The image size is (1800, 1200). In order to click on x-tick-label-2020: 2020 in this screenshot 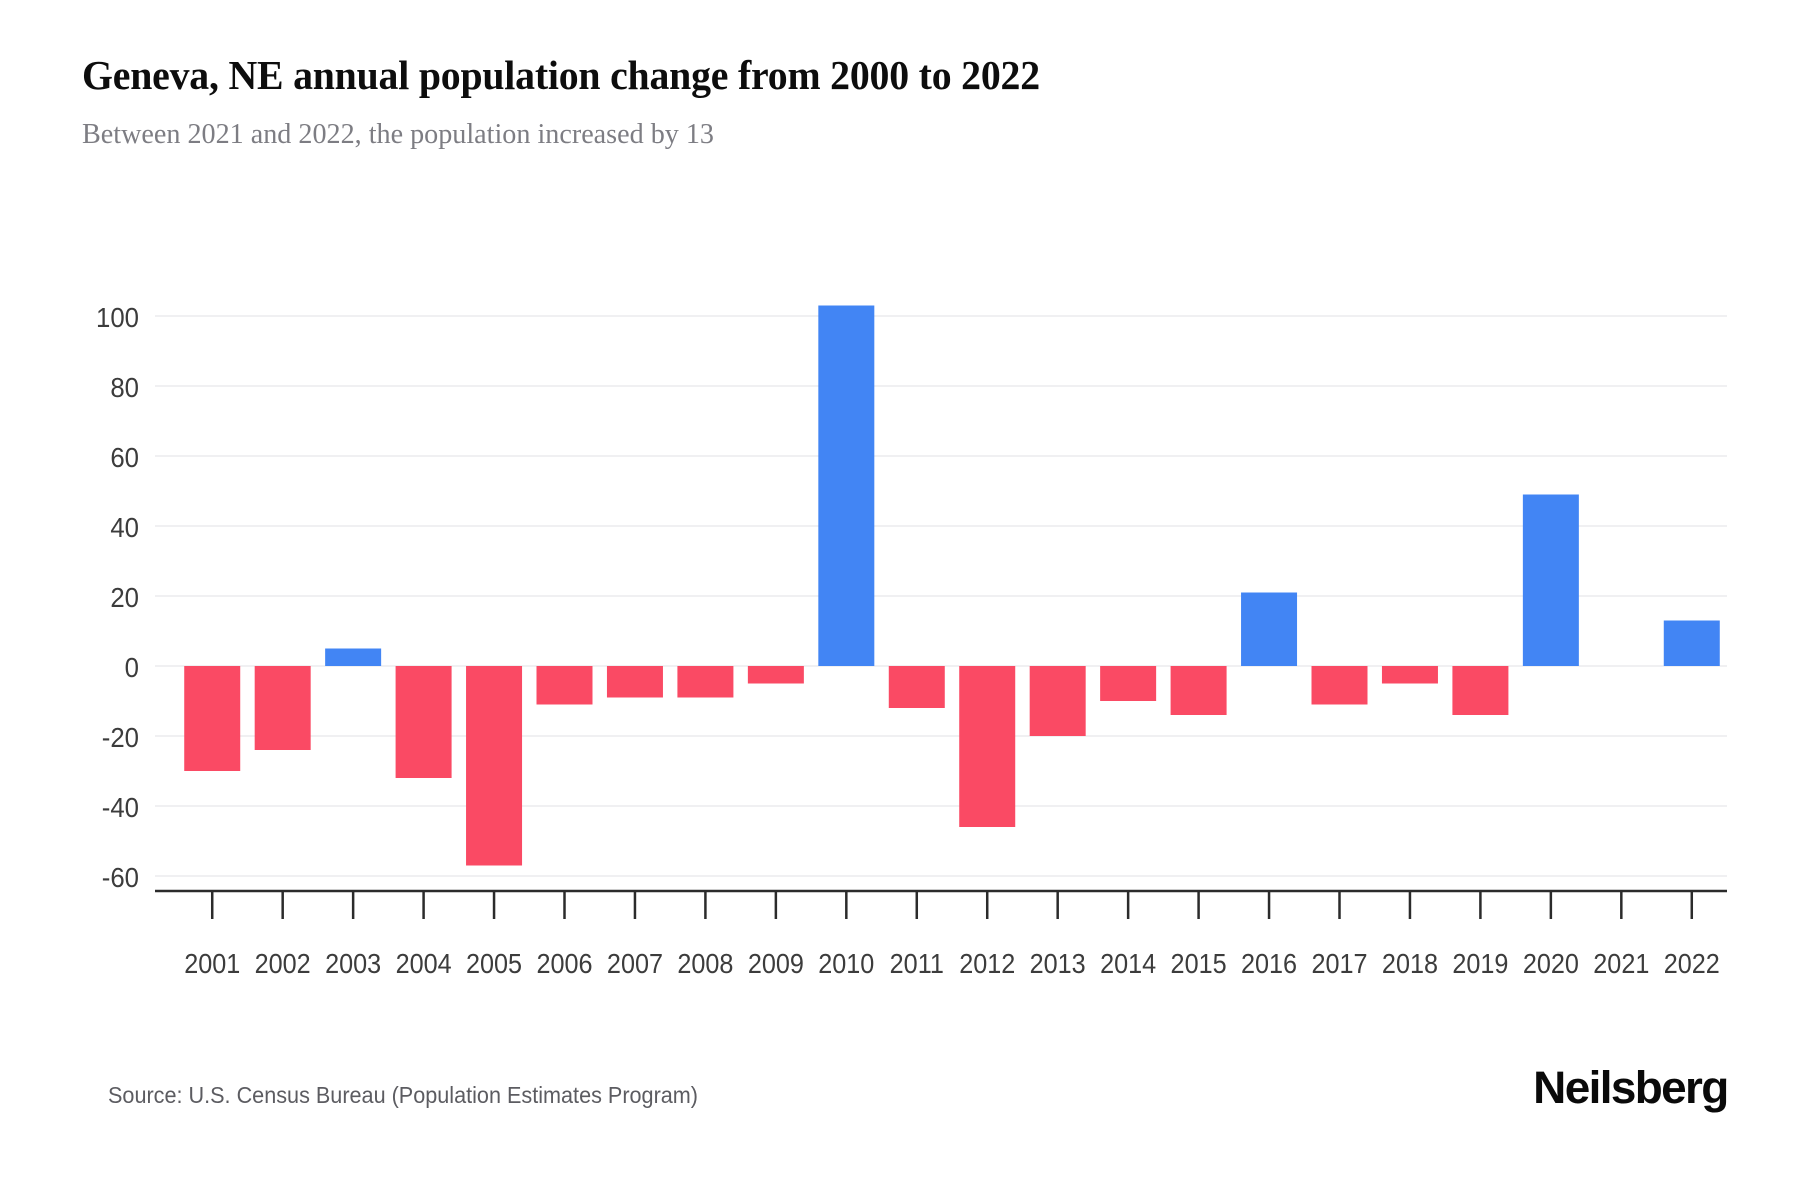, I will do `click(1551, 964)`.